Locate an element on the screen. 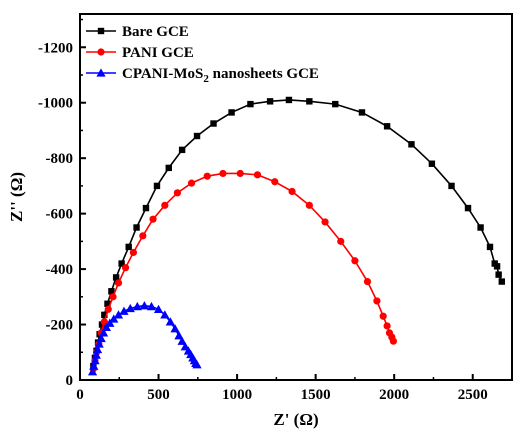 This screenshot has width=524, height=434. legend-label: CPANI-MoS2 nanosheets GCE is located at coordinates (220, 75).